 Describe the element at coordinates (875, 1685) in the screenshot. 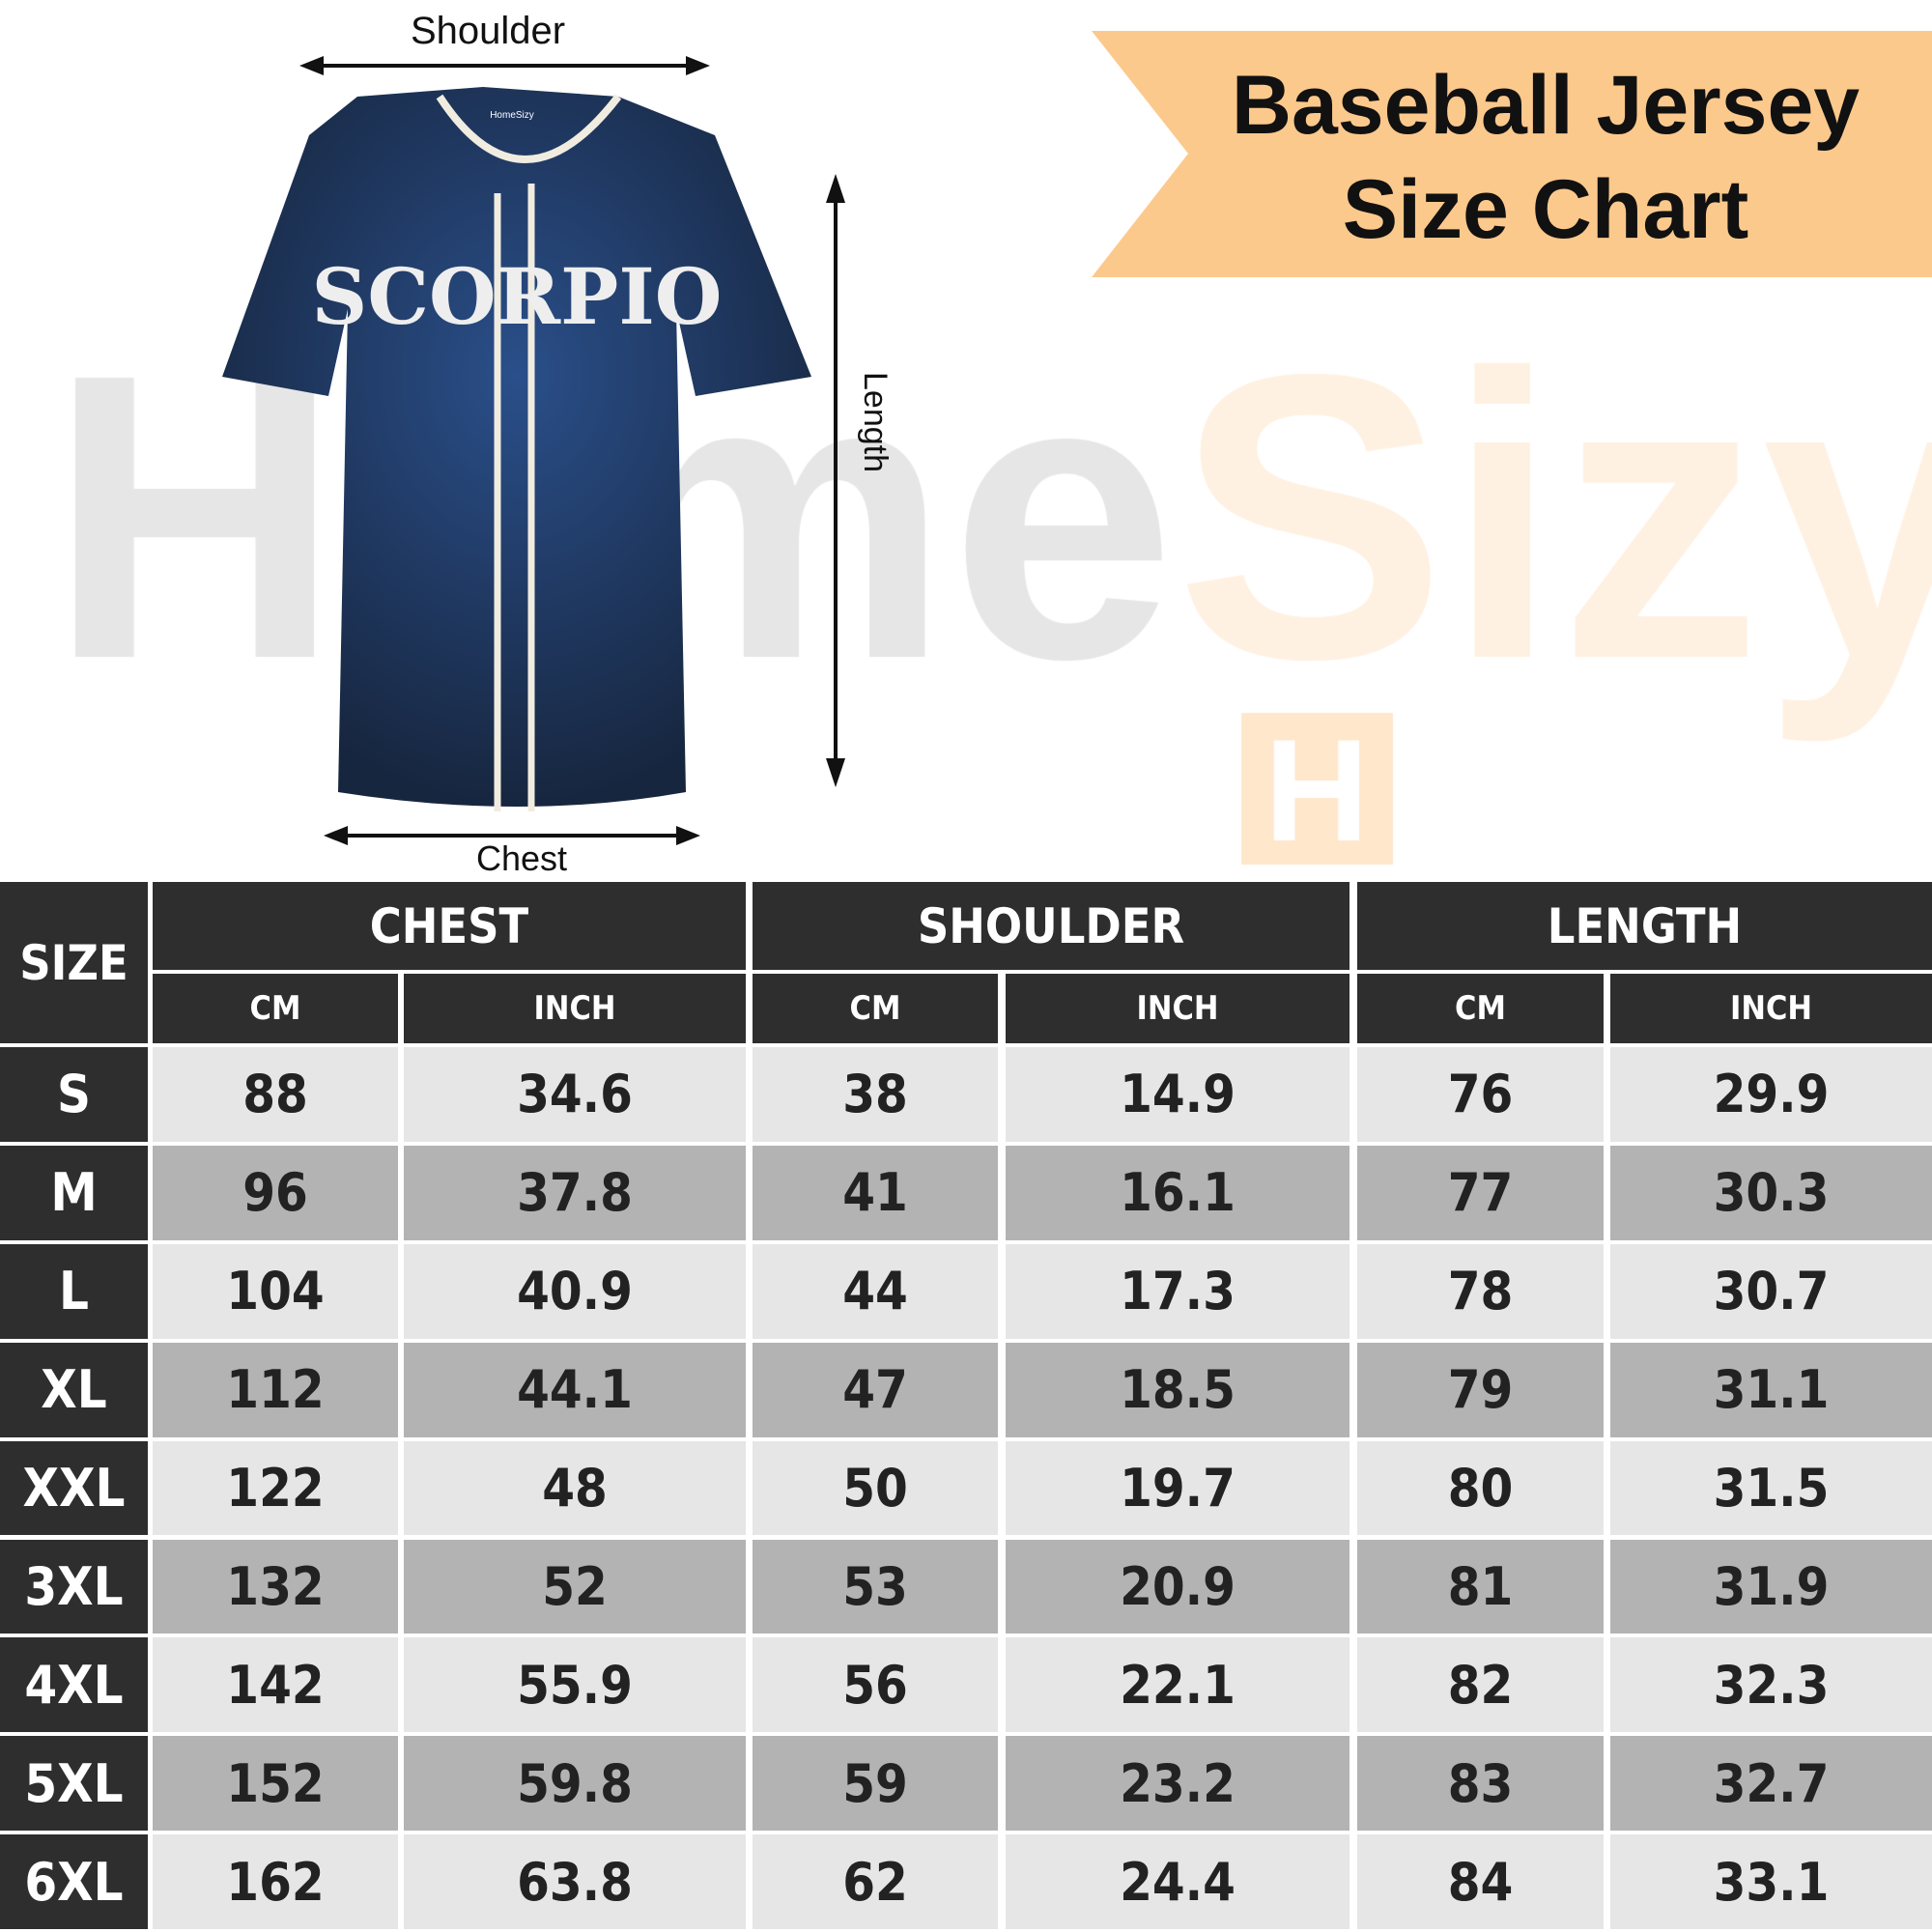

I see `value-cell: 56` at that location.